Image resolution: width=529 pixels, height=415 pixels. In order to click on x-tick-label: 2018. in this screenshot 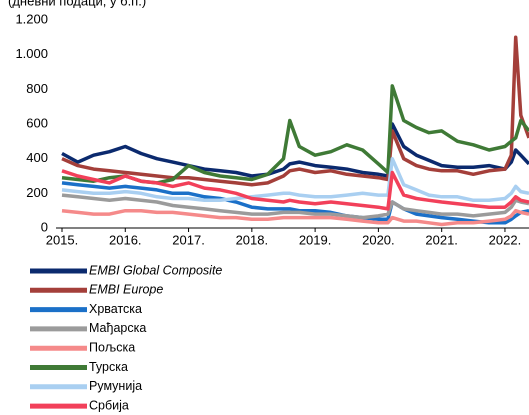, I will do `click(252, 239)`.